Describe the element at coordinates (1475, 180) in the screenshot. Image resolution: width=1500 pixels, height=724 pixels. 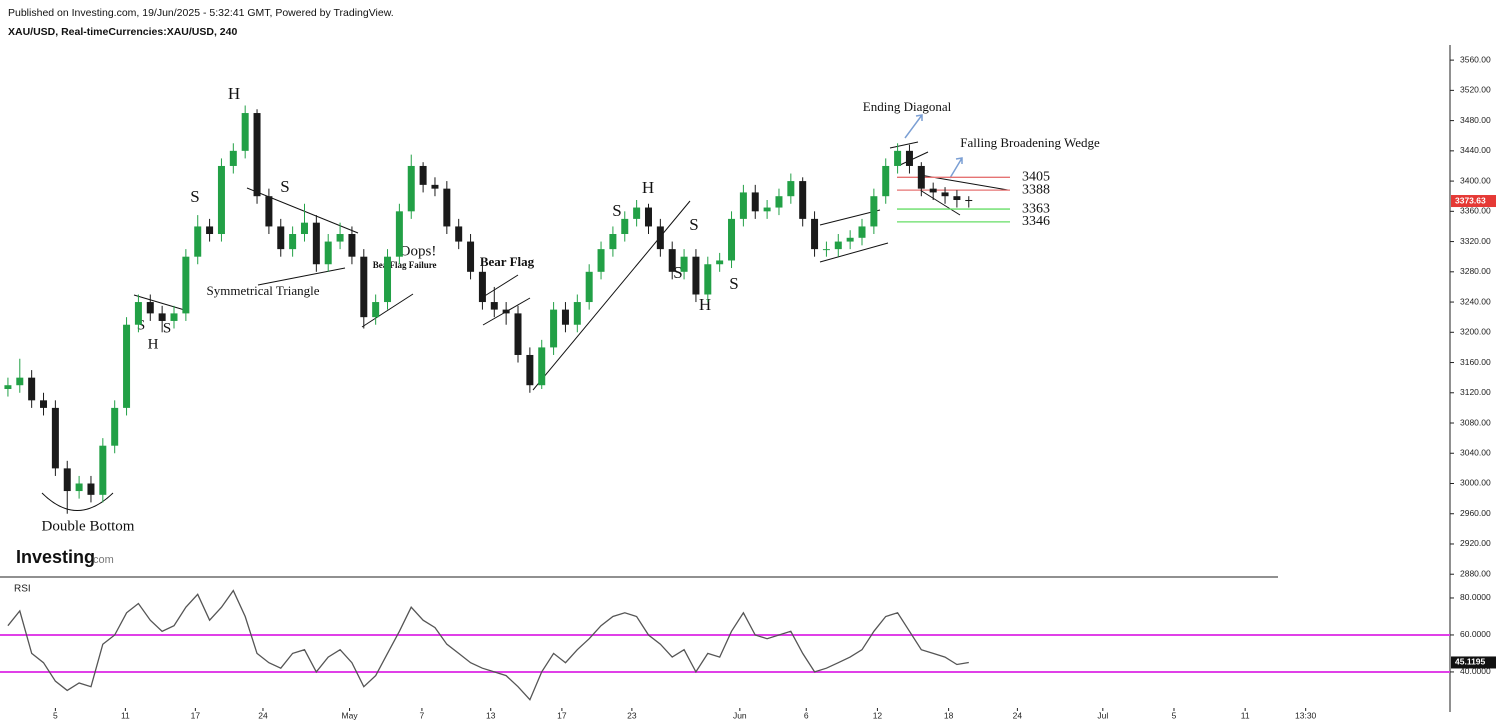
I see `y-tick-label: 3400.00` at that location.